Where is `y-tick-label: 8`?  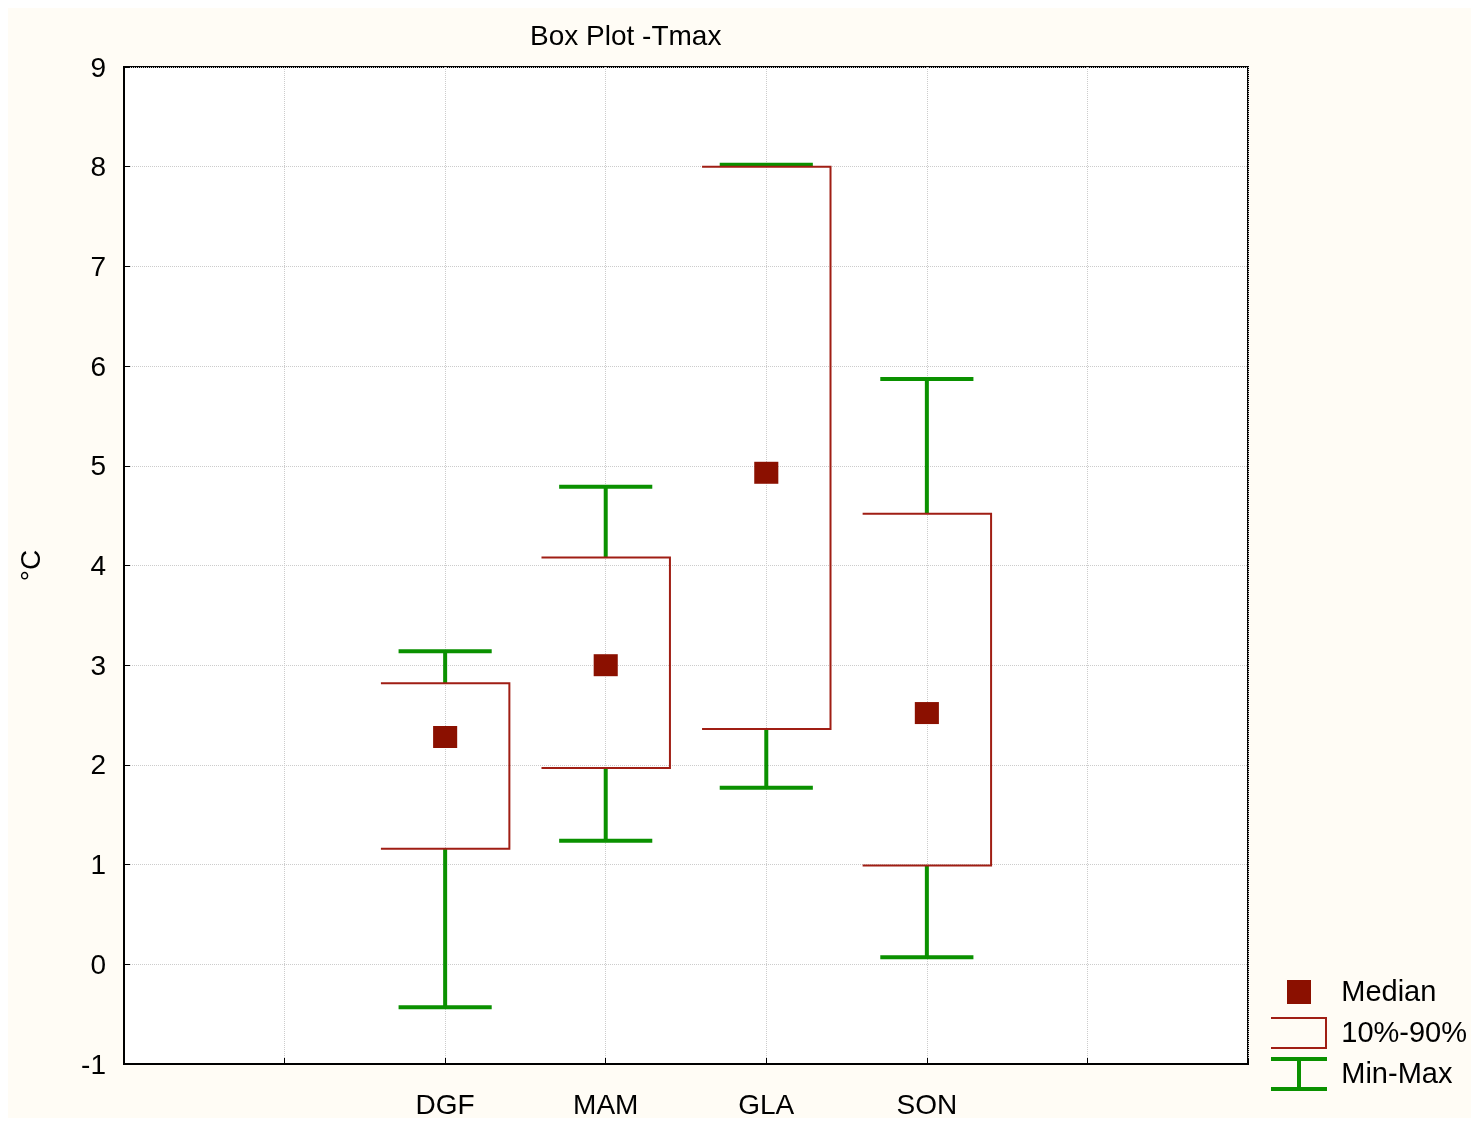 y-tick-label: 8 is located at coordinates (98, 167).